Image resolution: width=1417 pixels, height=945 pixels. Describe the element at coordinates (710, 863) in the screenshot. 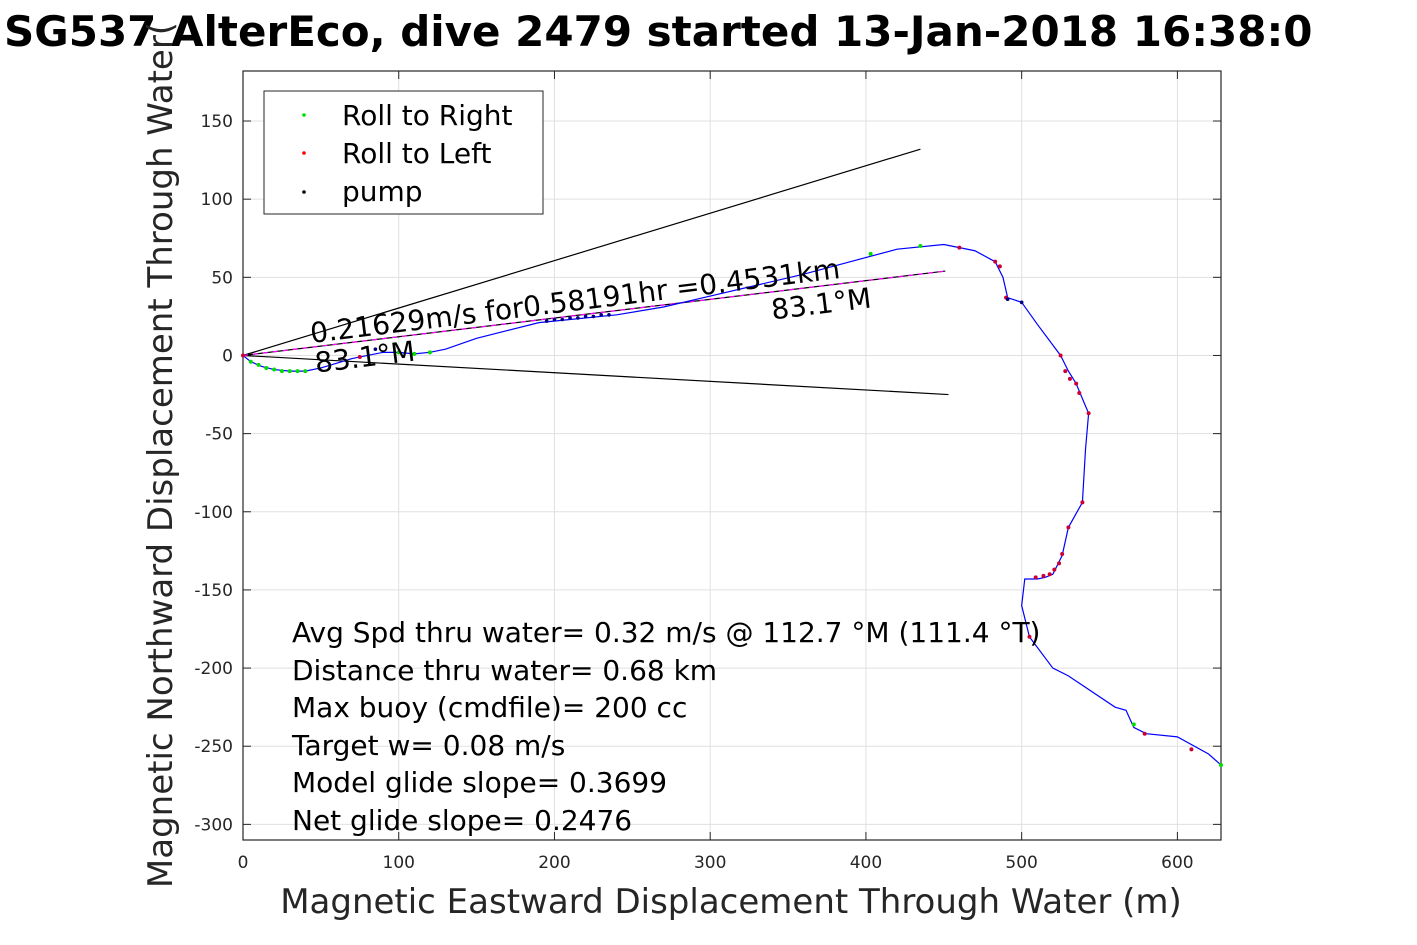

I see `x-tick-label: 300` at that location.